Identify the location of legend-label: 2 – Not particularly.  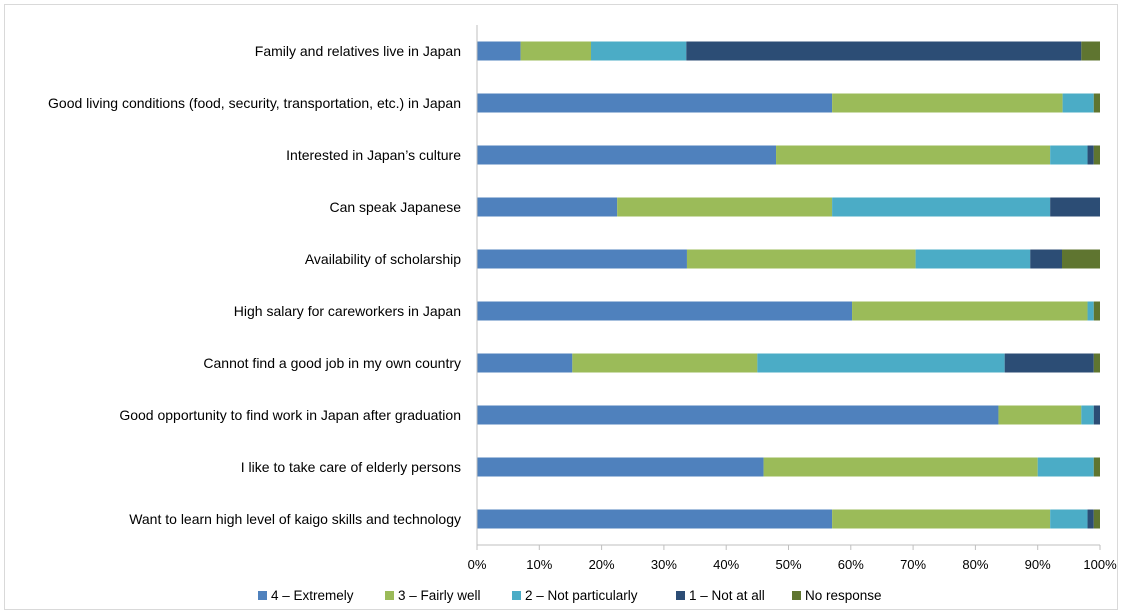
(581, 595).